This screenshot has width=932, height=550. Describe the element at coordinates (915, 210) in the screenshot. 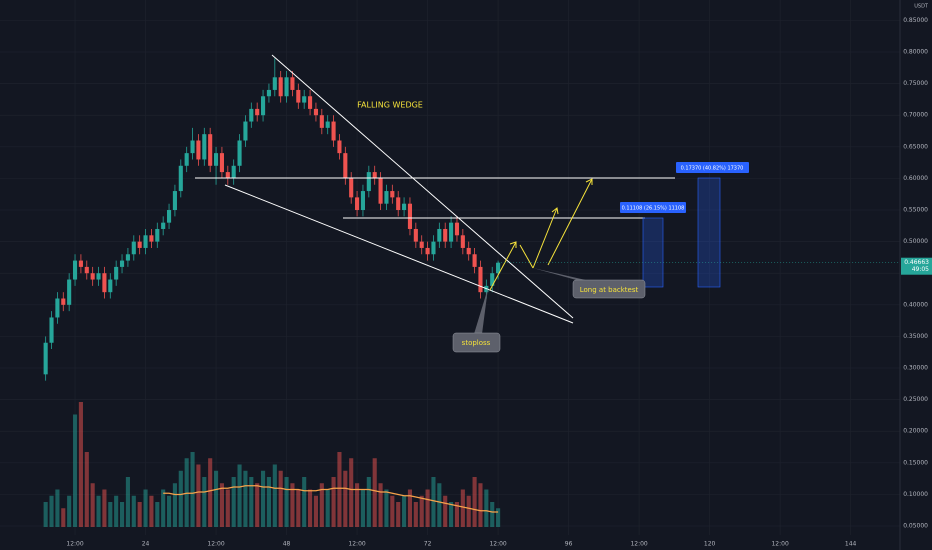

I see `y-tick-label: 0.55000` at that location.